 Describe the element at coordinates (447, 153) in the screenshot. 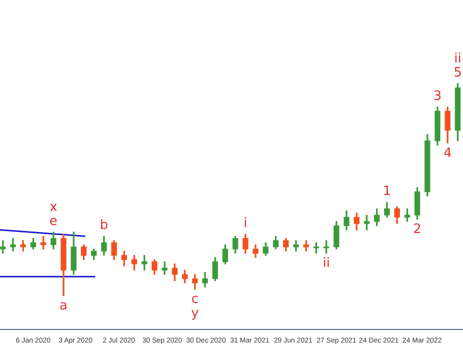

I see `annotation: 4` at that location.